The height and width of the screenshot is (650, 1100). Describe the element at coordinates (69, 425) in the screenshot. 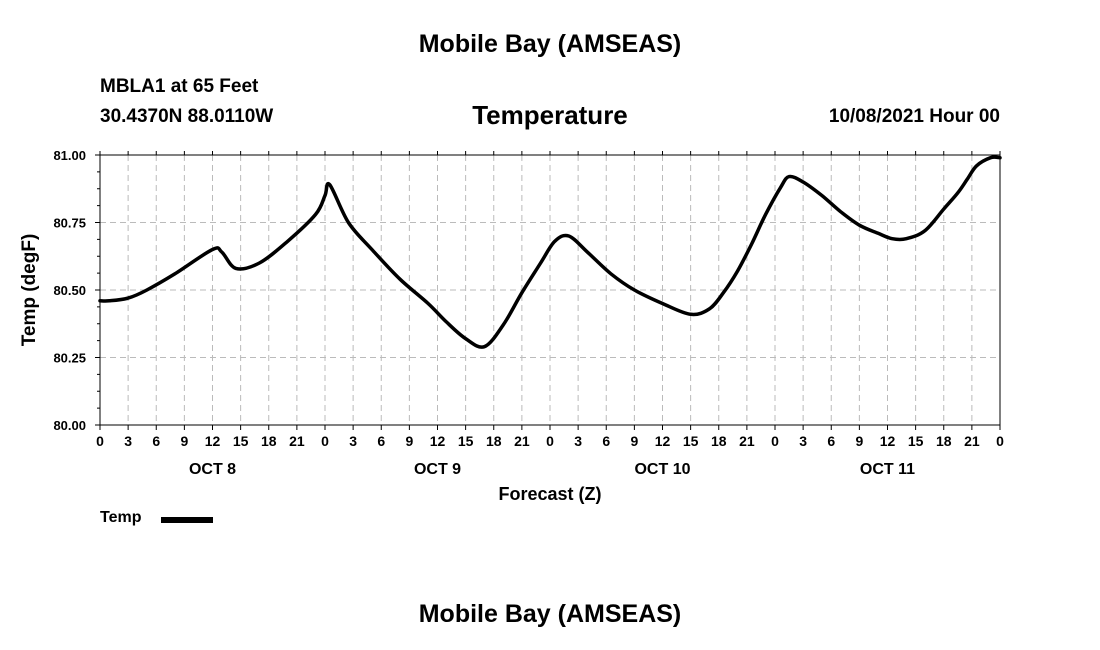

I see `y-tick-label: 80.00` at that location.